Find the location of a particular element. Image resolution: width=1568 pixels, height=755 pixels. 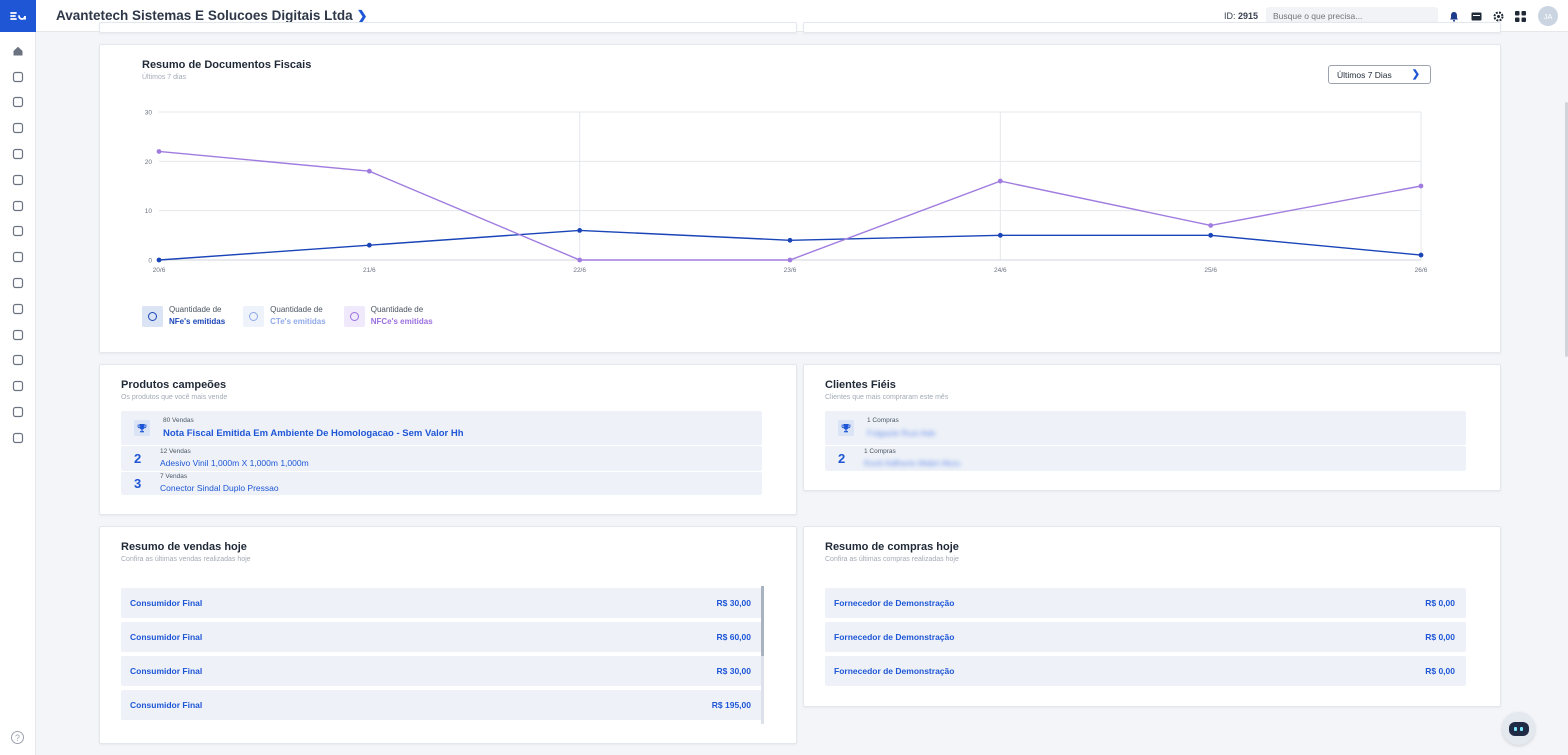

edit-icon is located at coordinates (18, 77).